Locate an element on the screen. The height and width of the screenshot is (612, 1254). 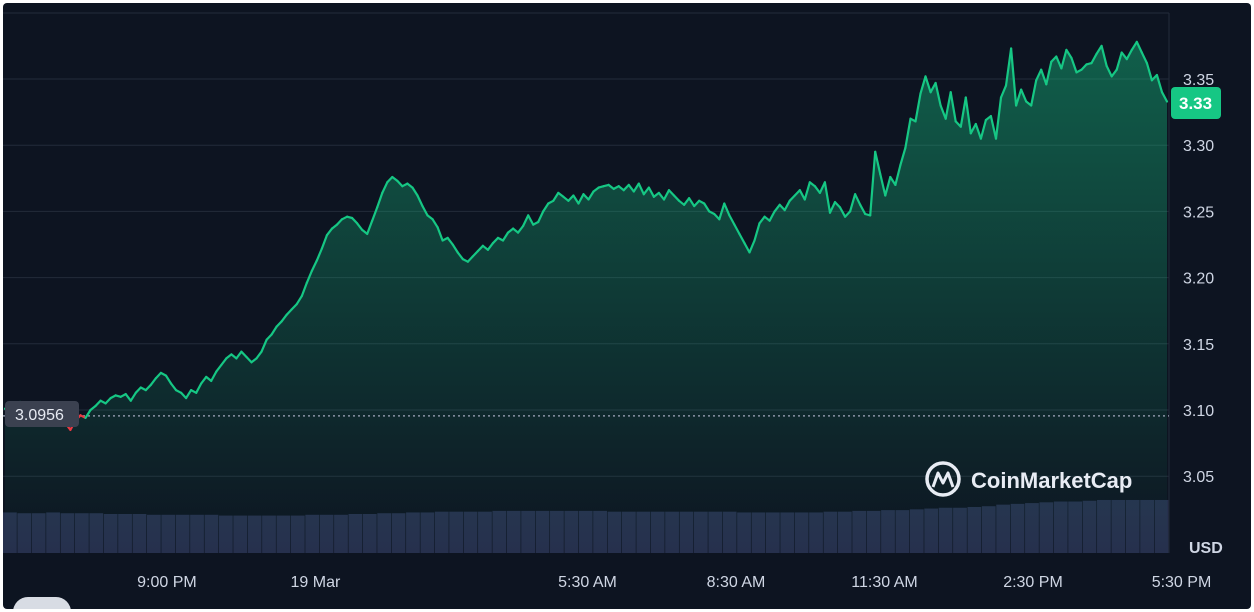
watermark-text: CoinMarketCap is located at coordinates (1051, 480).